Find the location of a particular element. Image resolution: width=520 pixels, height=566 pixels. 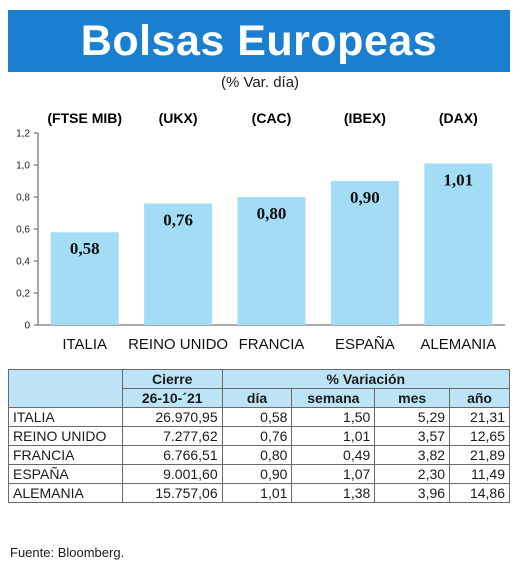

row-semana: 0,49 is located at coordinates (333, 455).